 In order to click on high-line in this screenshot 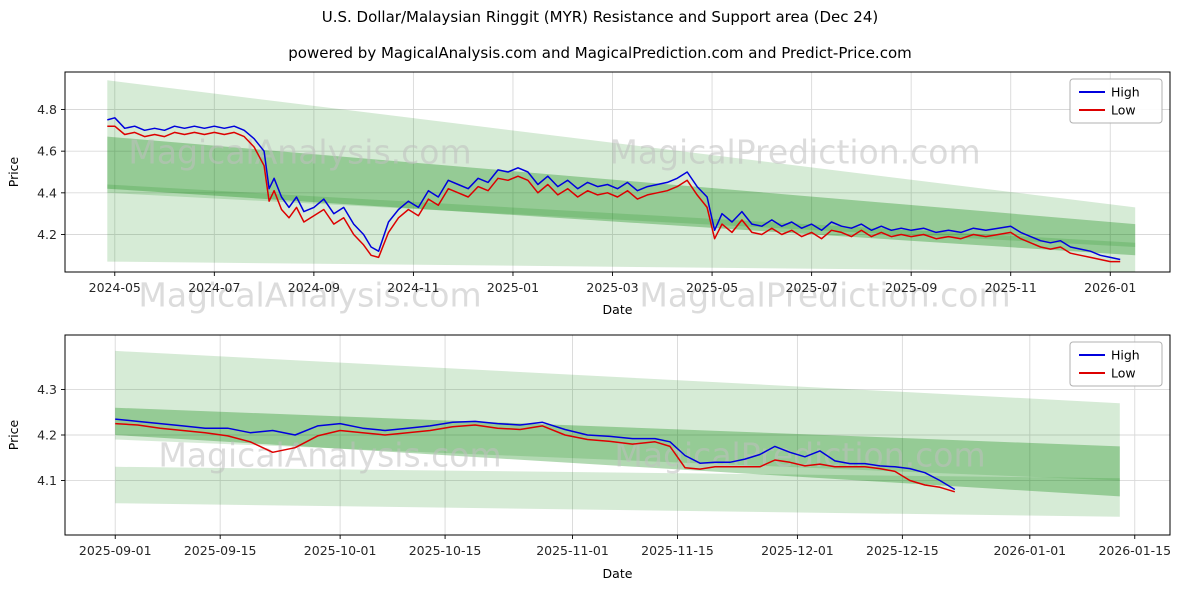, I will do `click(535, 454)`.